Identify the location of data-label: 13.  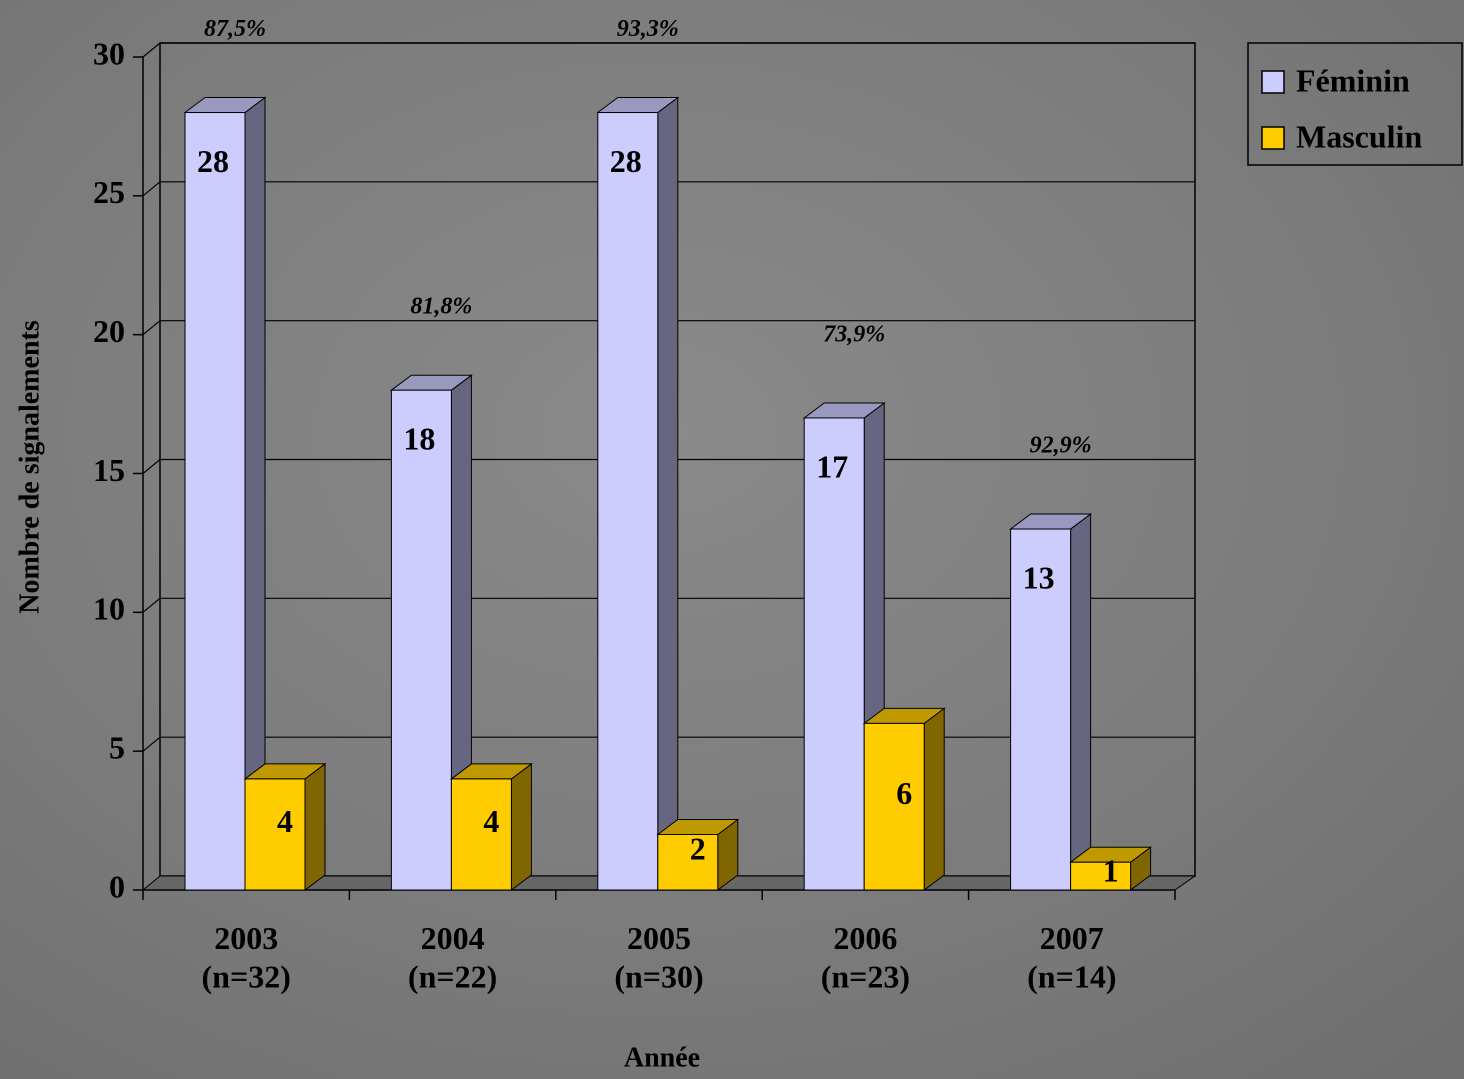
(1039, 577).